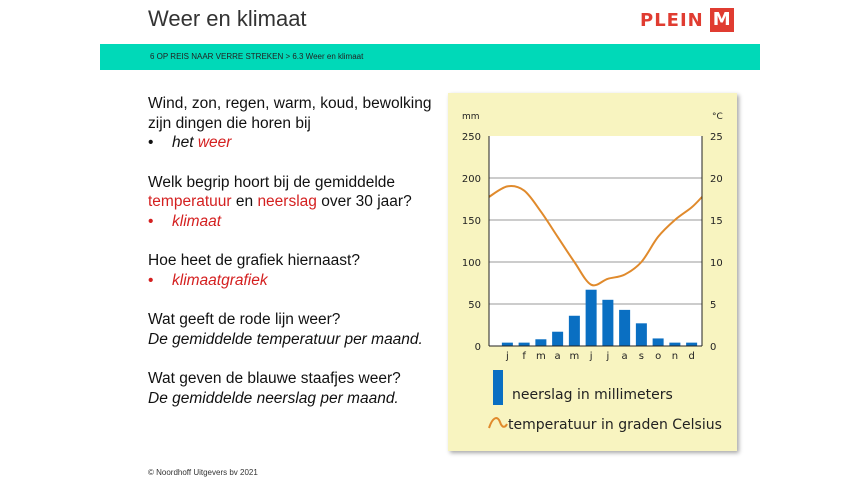 The height and width of the screenshot is (485, 861). Describe the element at coordinates (716, 263) in the screenshot. I see `right-tick-label: 10` at that location.